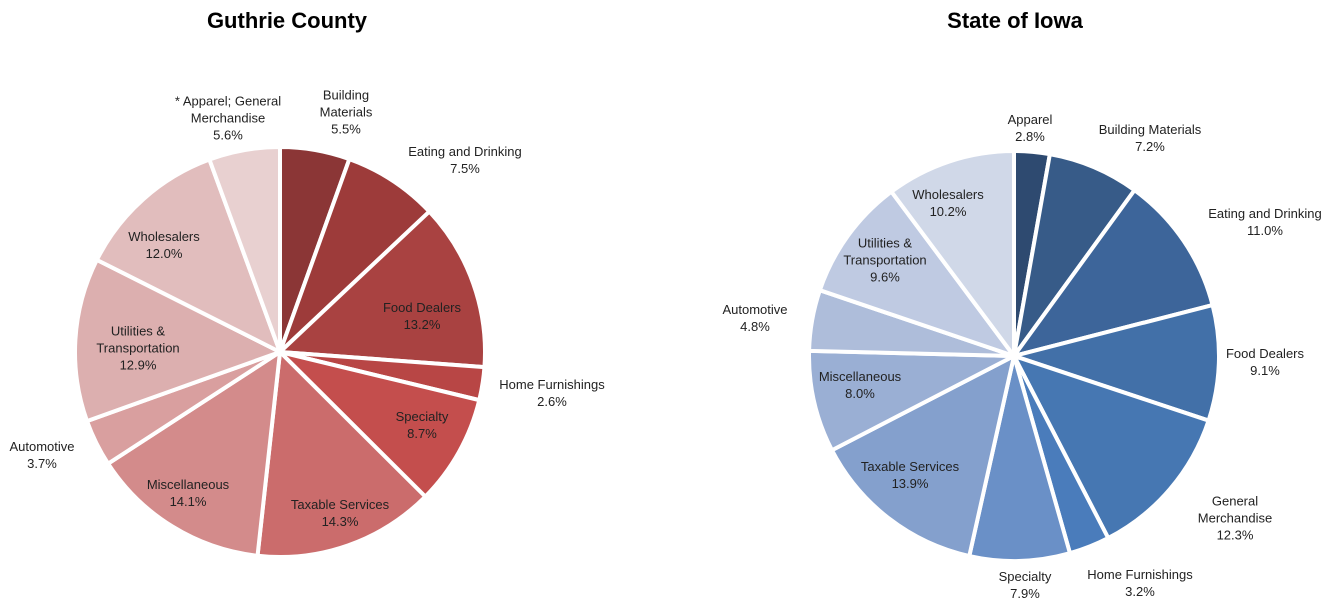 The width and height of the screenshot is (1343, 605). Describe the element at coordinates (43, 455) in the screenshot. I see `slice-label: Automotive 3.7%` at that location.